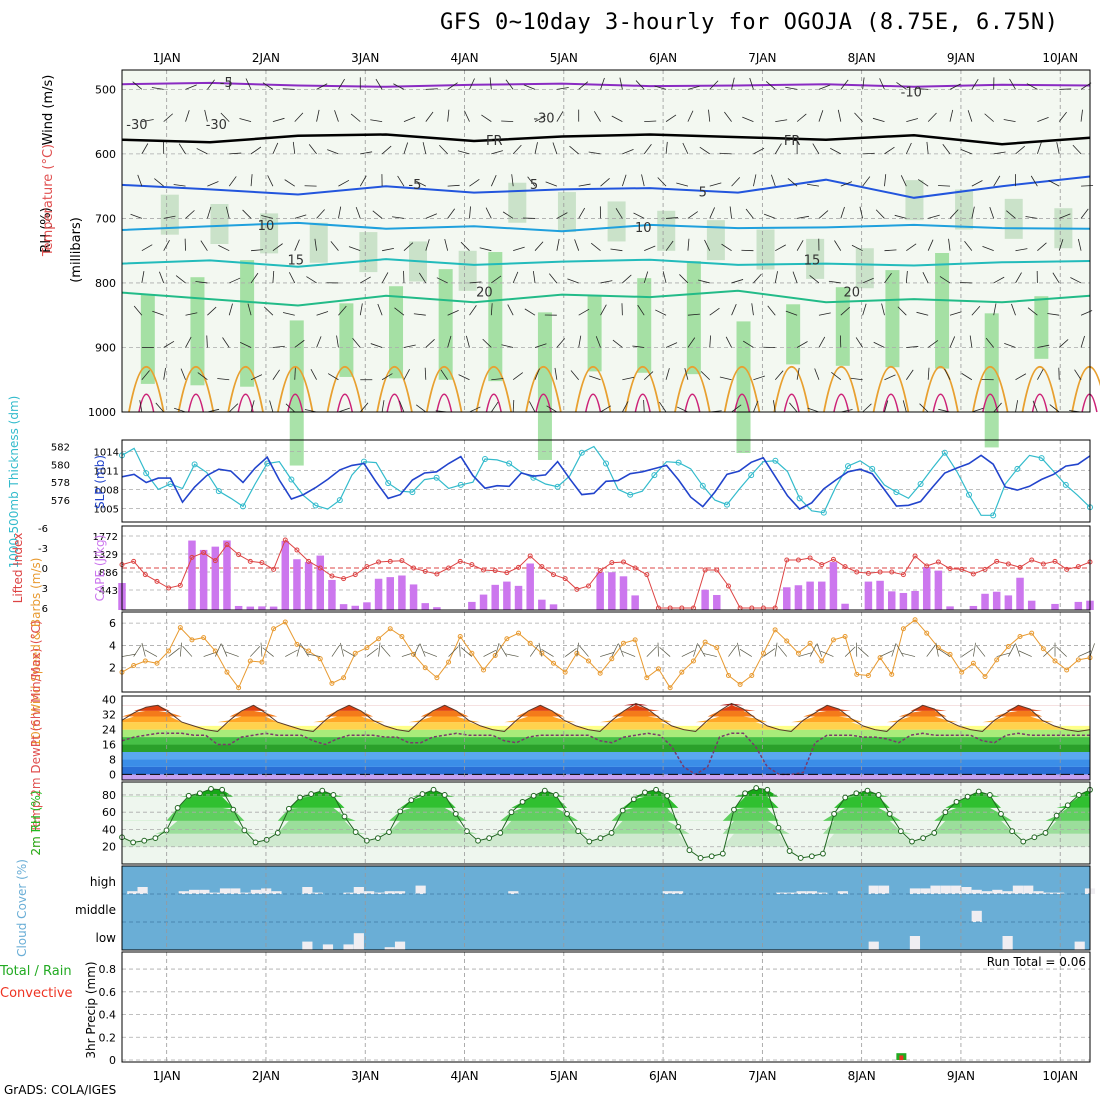 Image resolution: width=1100 pixels, height=1100 pixels. Describe the element at coordinates (940, 403) in the screenshot. I see `hot-isotherm` at that location.